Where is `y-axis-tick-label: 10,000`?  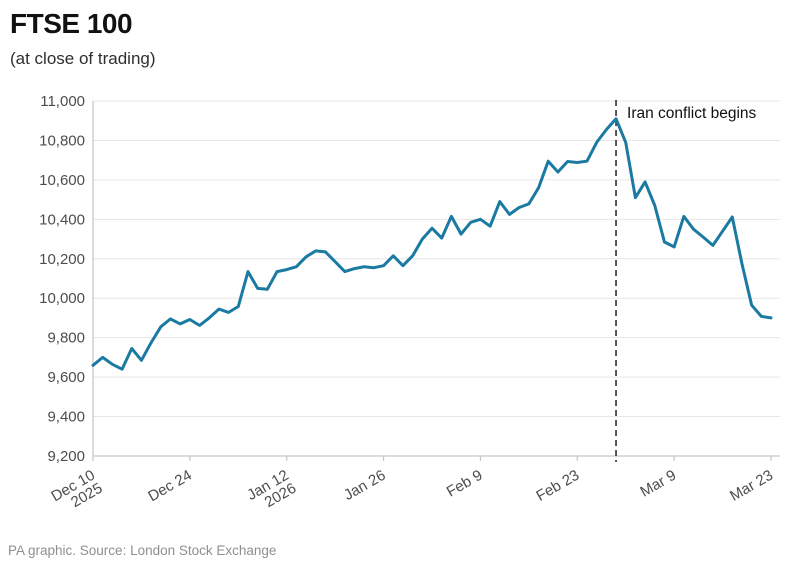 y-axis-tick-label: 10,000 is located at coordinates (62, 298).